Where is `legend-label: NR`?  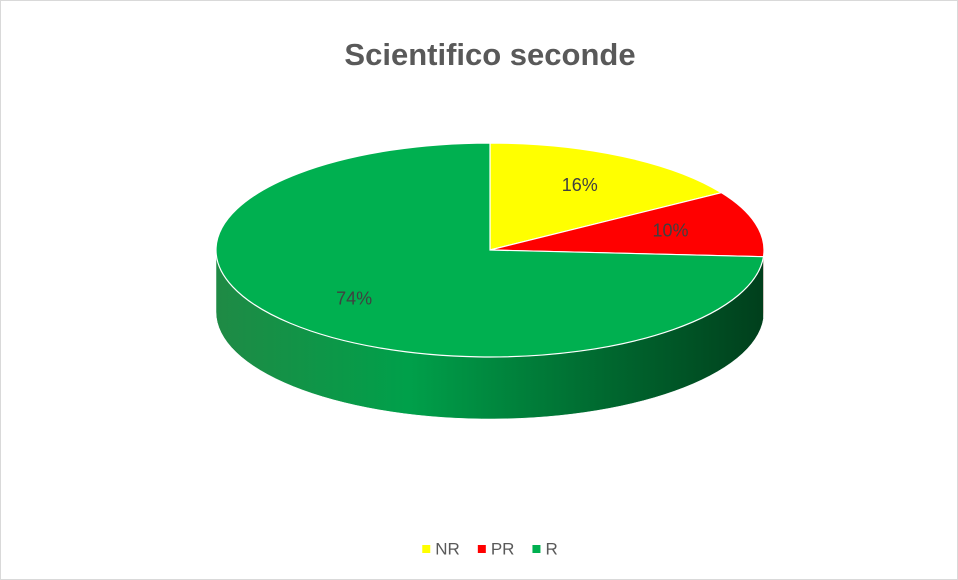 legend-label: NR is located at coordinates (447, 548).